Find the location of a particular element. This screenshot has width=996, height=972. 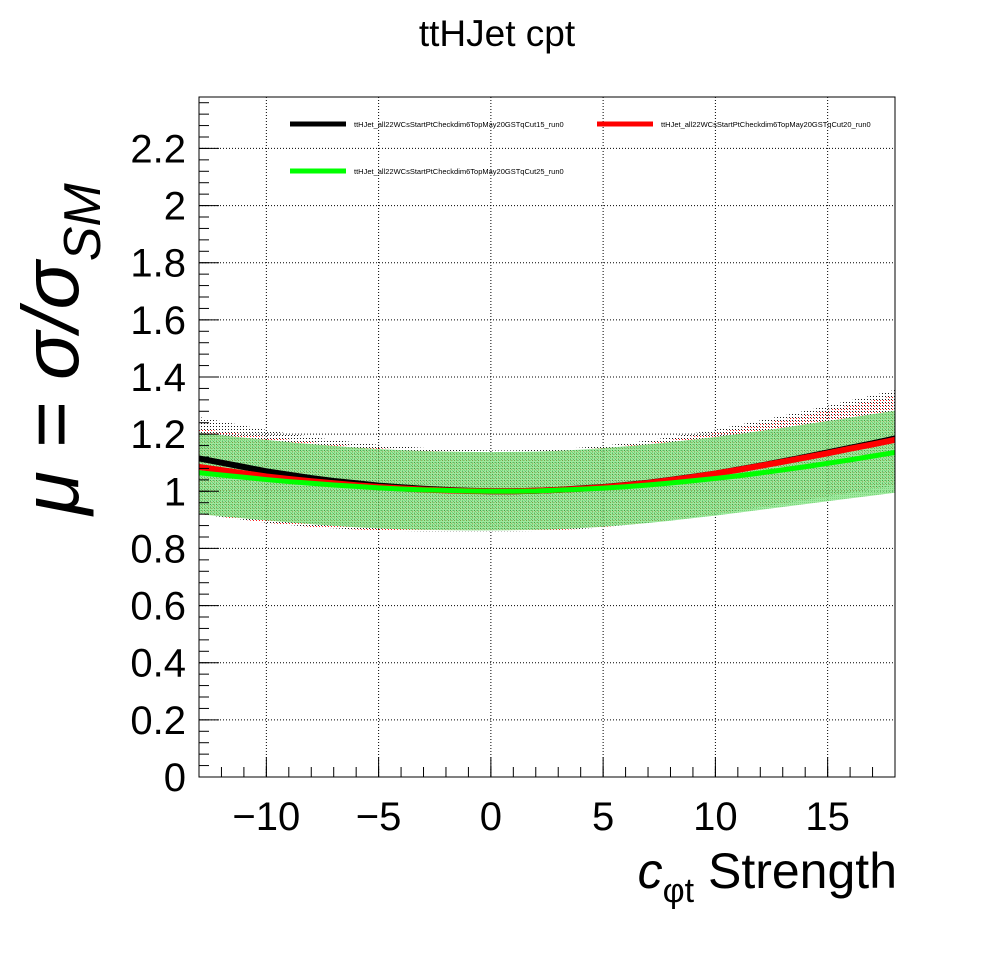

y-tick-label: 0.2 is located at coordinates (158, 721).